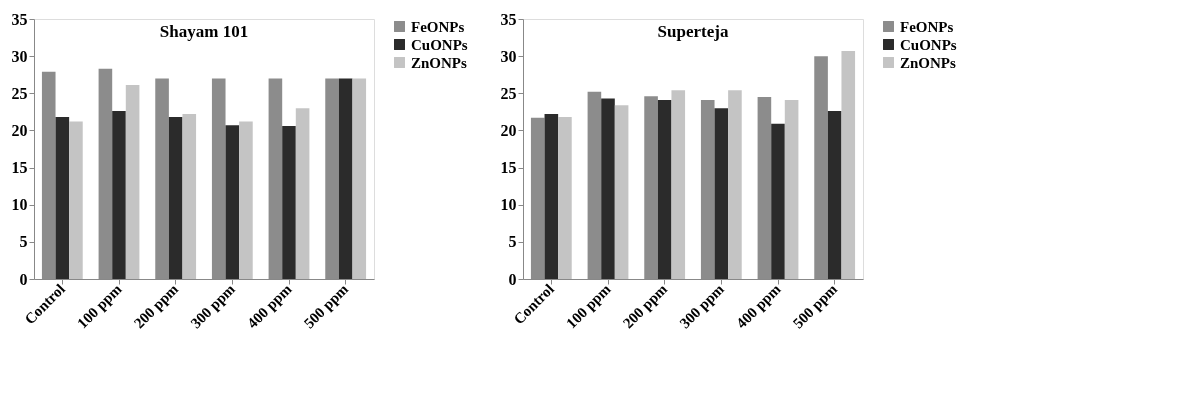 This screenshot has height=412, width=1186. I want to click on chart-title: Superteja, so click(693, 31).